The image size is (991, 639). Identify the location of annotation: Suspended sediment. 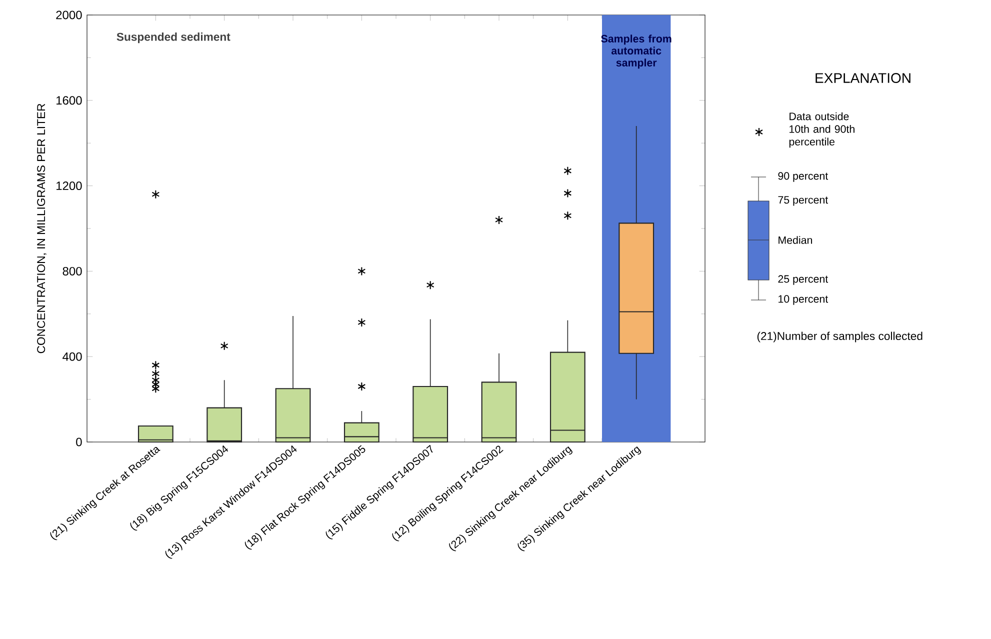
(173, 38).